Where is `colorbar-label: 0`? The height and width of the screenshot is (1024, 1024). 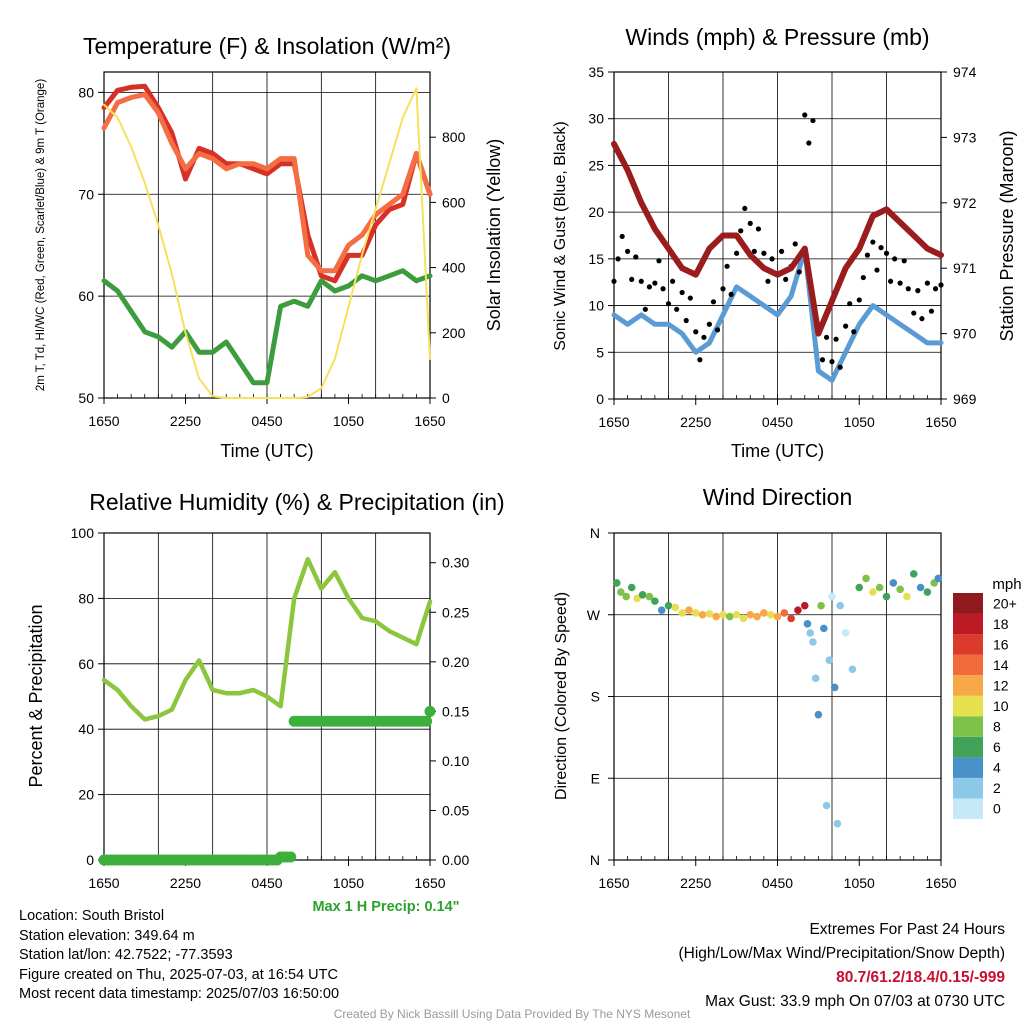
colorbar-label: 0 is located at coordinates (997, 809).